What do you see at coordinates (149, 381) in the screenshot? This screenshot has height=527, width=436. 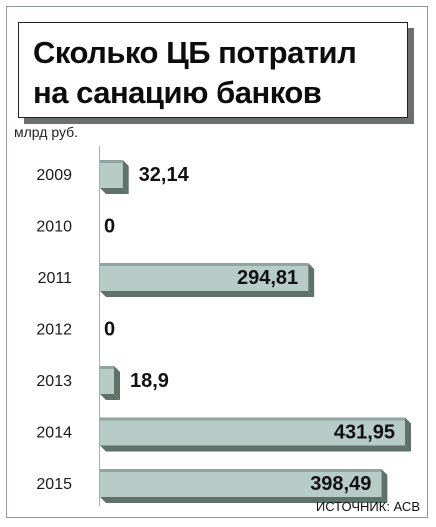 I see `value-label-2013: 18,9` at bounding box center [149, 381].